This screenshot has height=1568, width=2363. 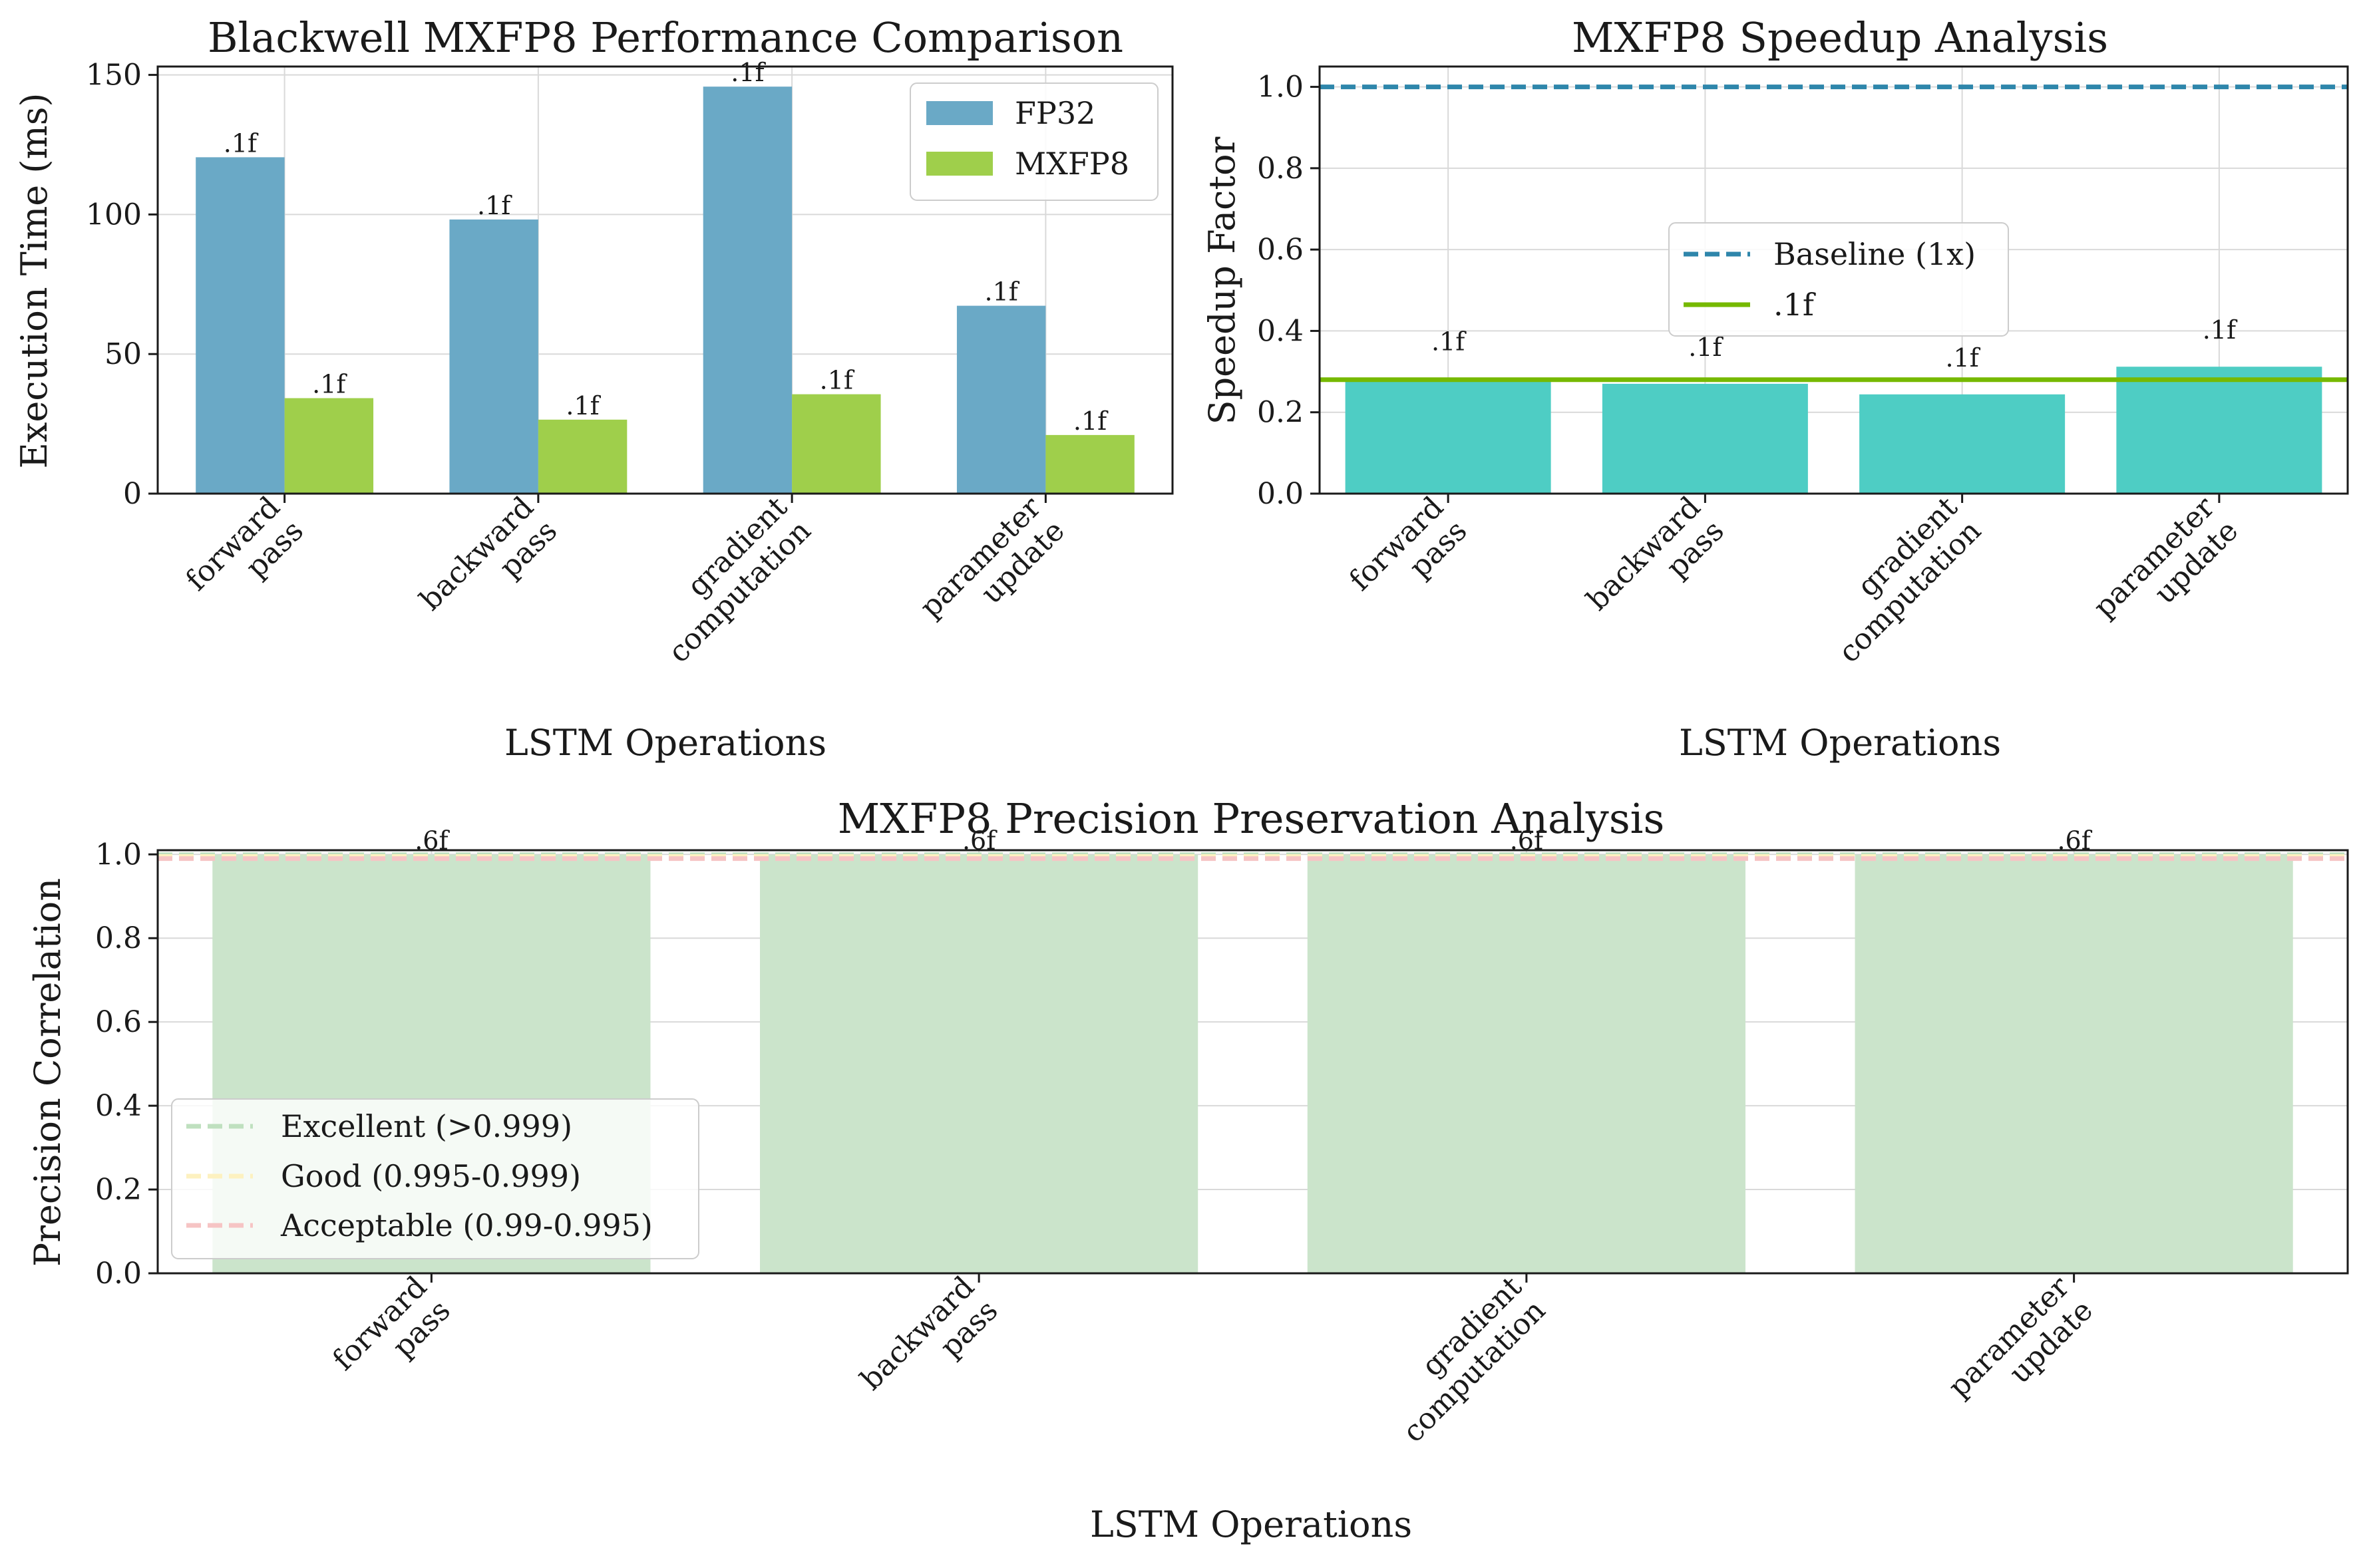 What do you see at coordinates (34, 281) in the screenshot?
I see `perf-ylabel: Execution Time (ms)` at bounding box center [34, 281].